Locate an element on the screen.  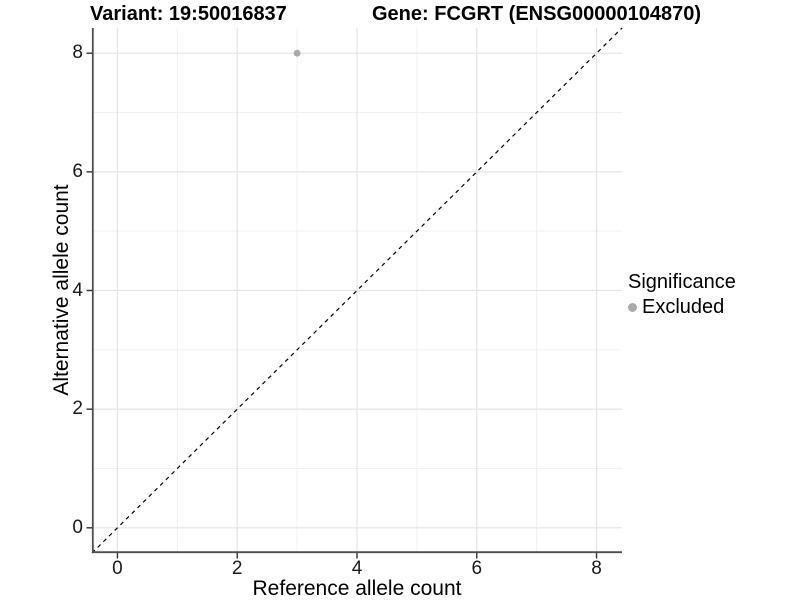
x-tick-label: 0 is located at coordinates (117, 568).